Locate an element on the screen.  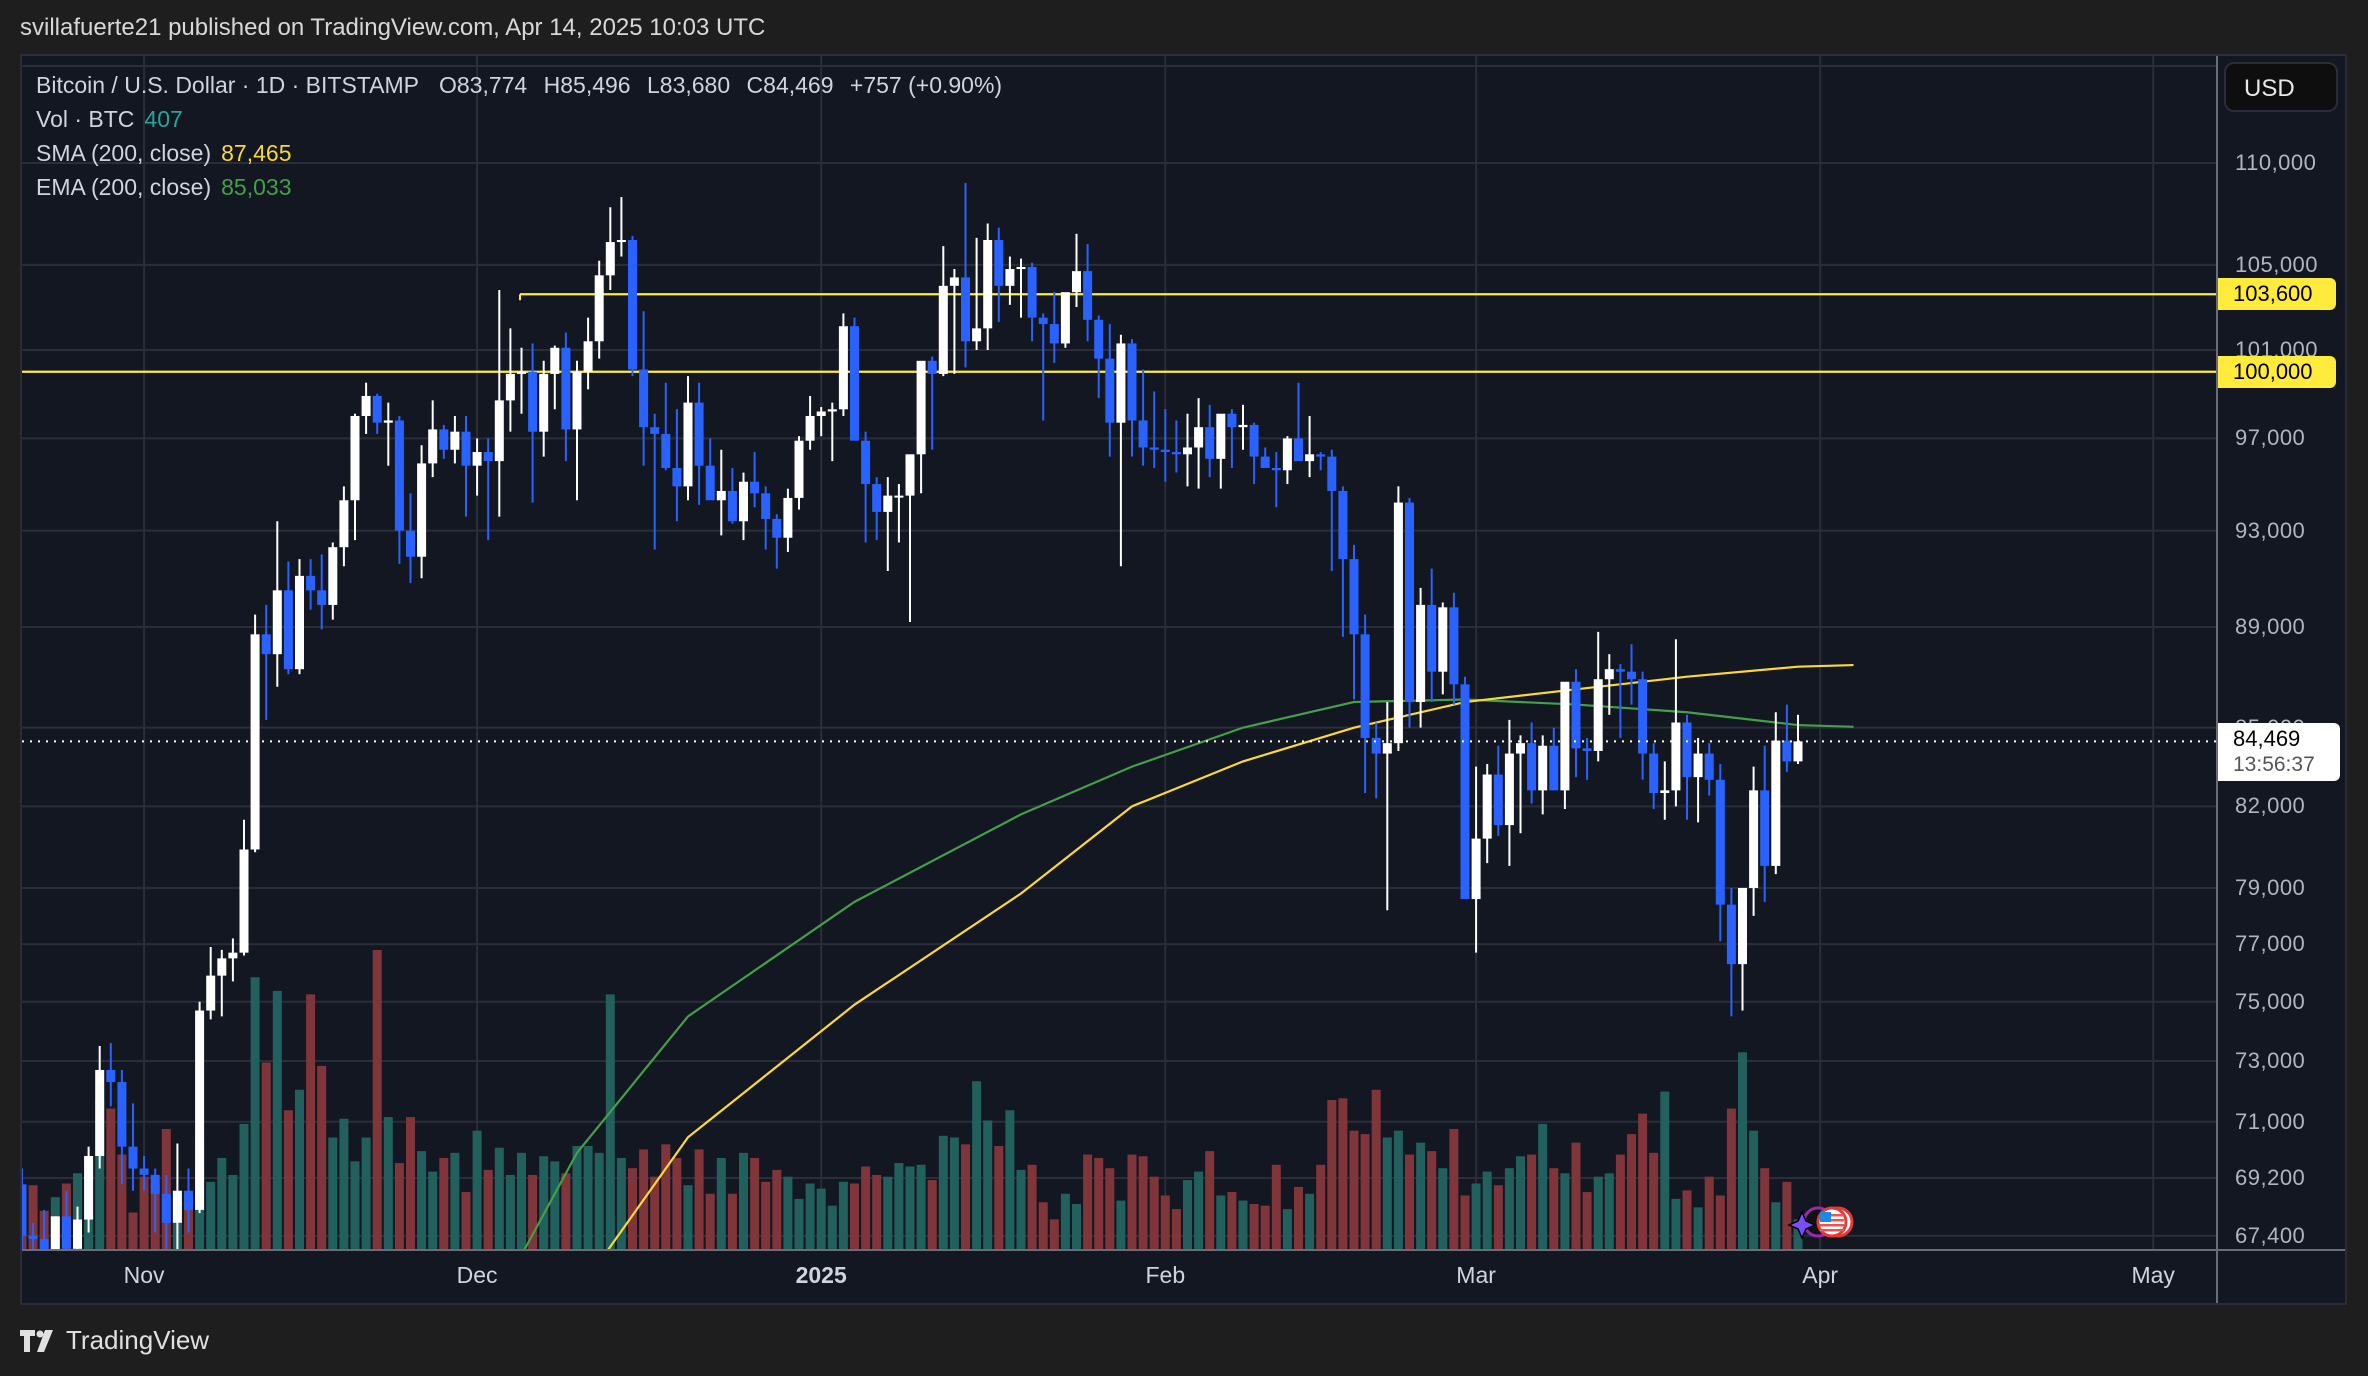
volume-value: 407 is located at coordinates (163, 119).